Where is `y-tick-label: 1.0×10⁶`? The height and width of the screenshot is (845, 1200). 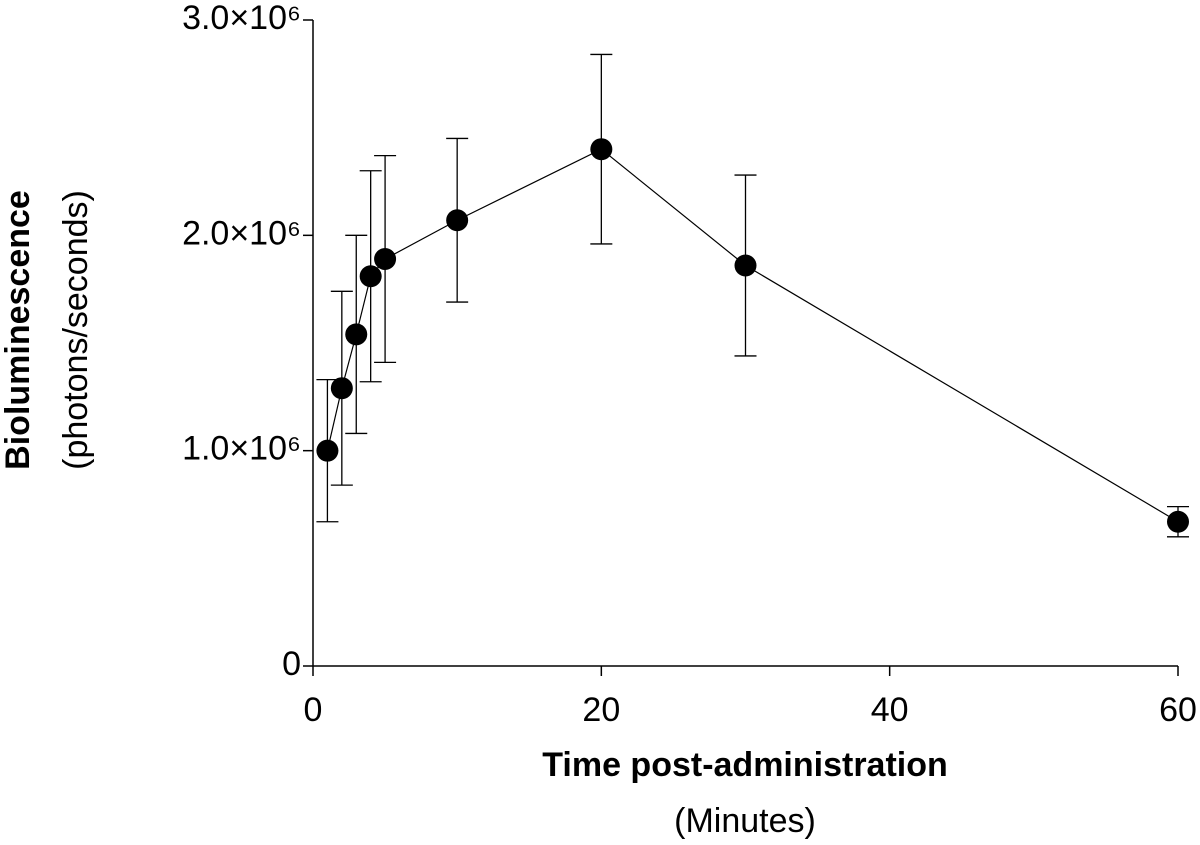 y-tick-label: 1.0×10⁶ is located at coordinates (241, 449).